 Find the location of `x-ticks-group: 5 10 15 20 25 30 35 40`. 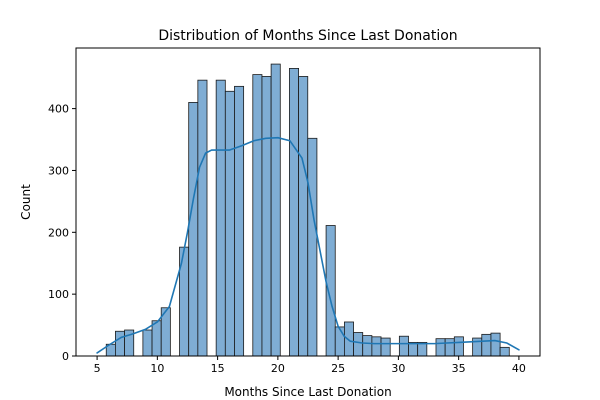

x-ticks-group: 5 10 15 20 25 30 35 40 is located at coordinates (310, 365).